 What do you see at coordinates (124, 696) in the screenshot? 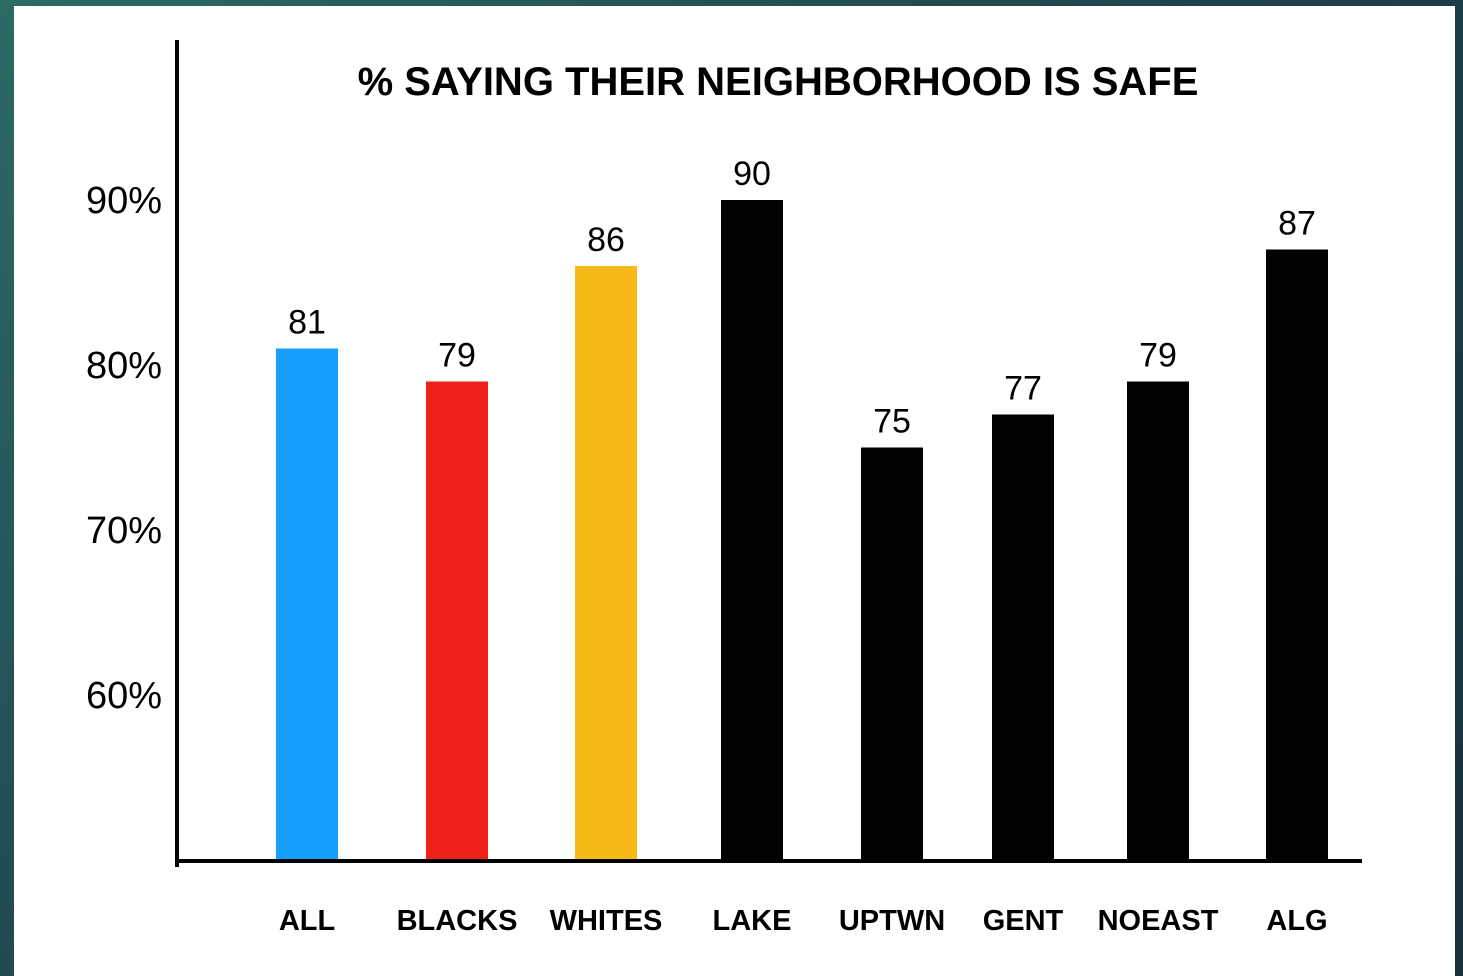
I see `y-tick-label-60: 60%` at bounding box center [124, 696].